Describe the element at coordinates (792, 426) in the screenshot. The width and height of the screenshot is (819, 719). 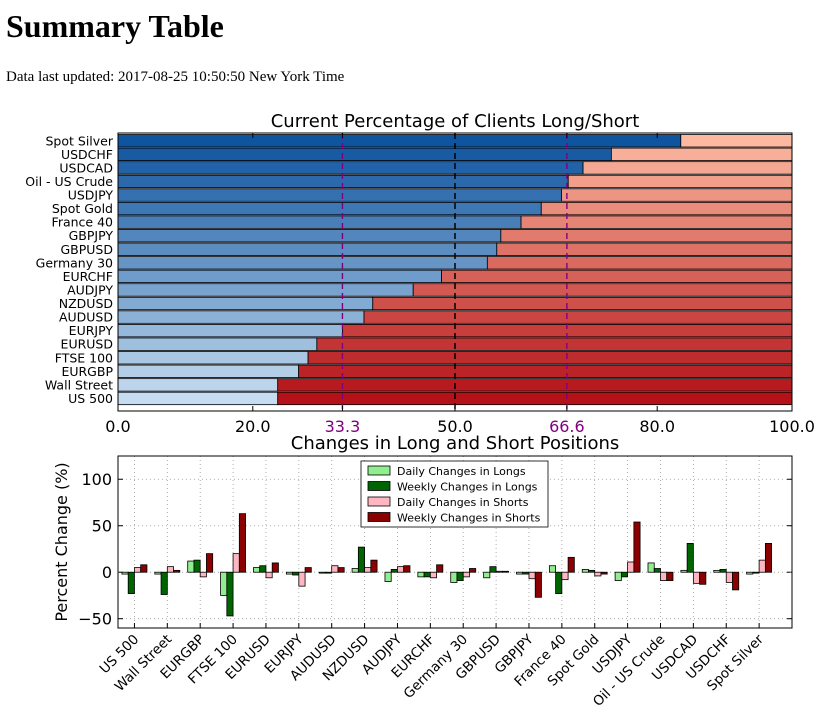
I see `x-tick-label: 100.0` at that location.